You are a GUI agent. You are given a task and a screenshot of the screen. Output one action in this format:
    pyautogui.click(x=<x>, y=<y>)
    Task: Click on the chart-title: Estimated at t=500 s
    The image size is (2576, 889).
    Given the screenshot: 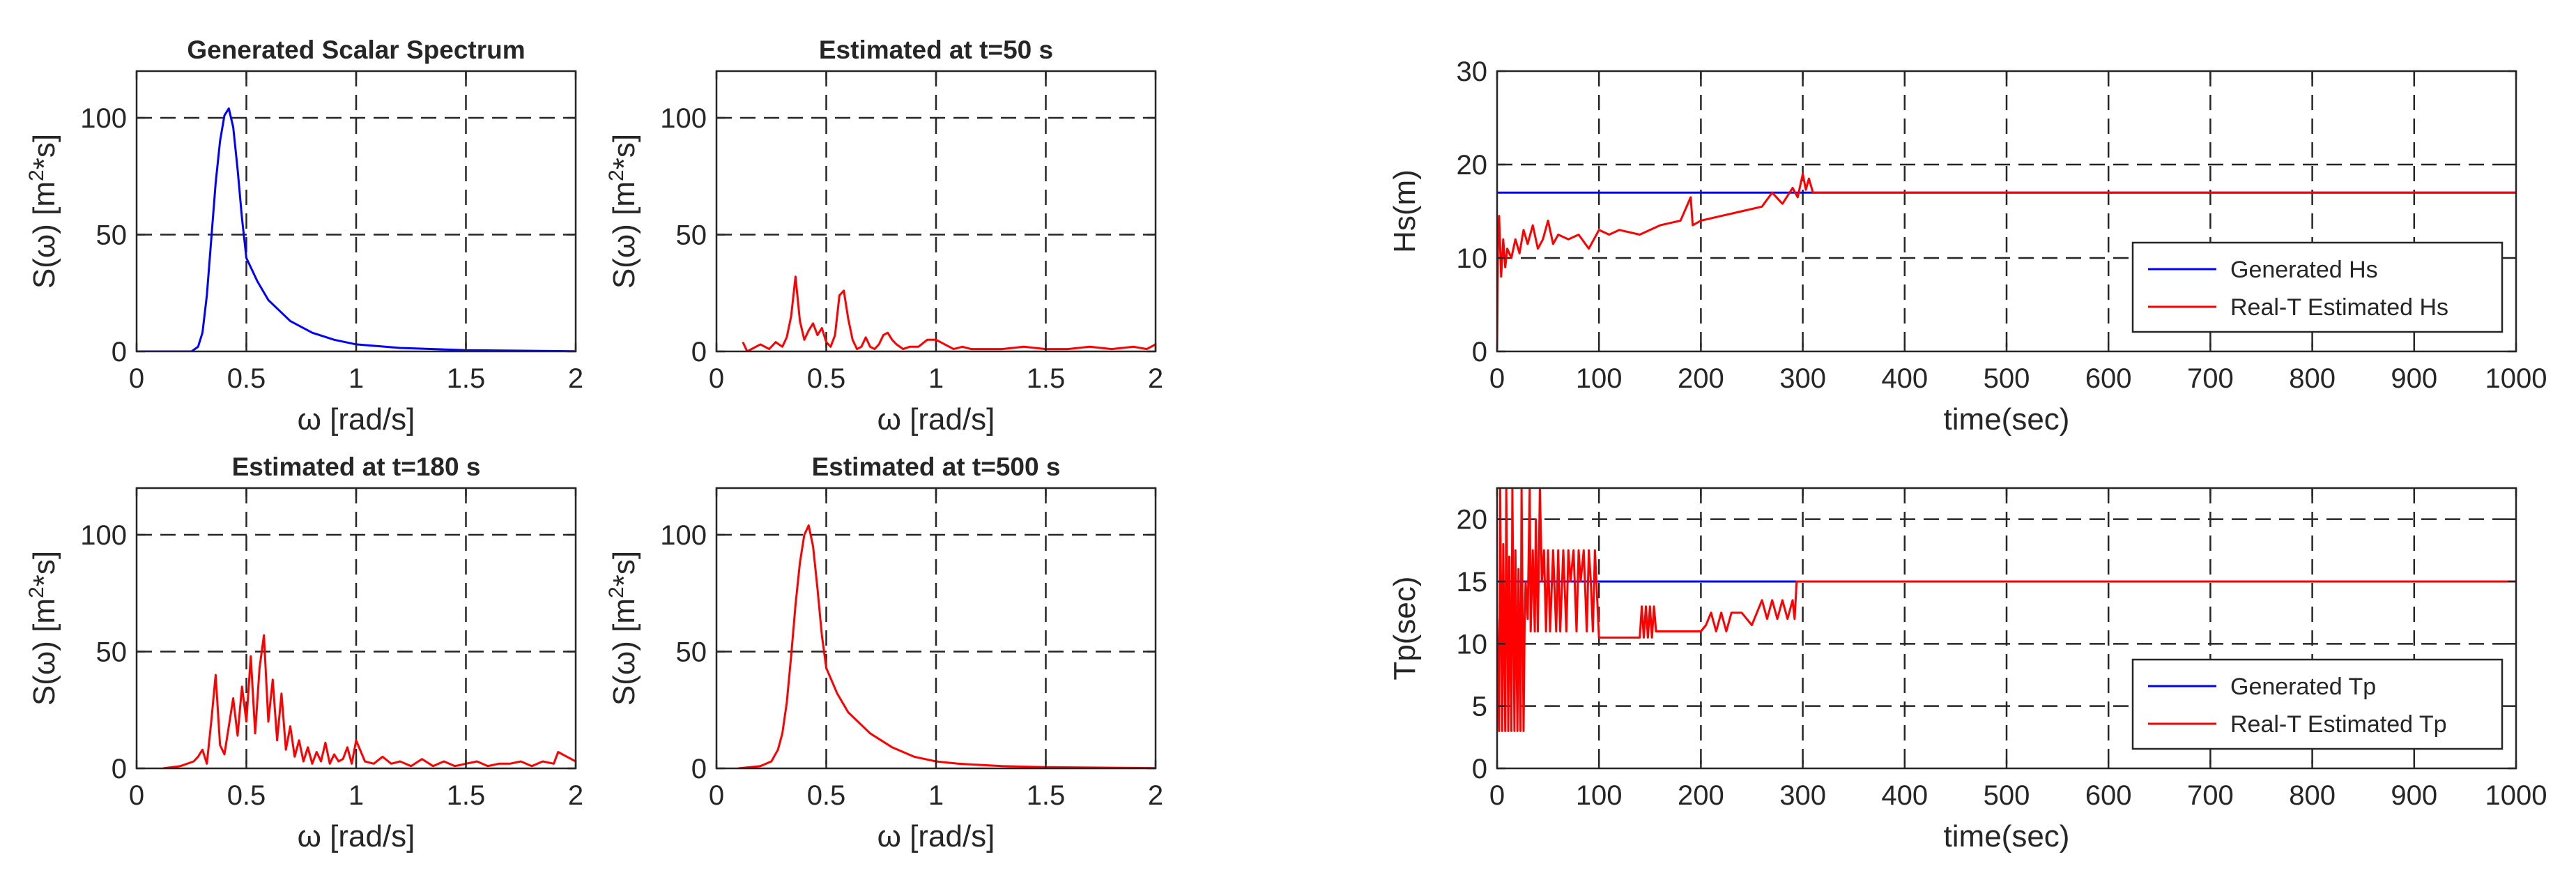 What is the action you would take?
    pyautogui.click(x=936, y=467)
    